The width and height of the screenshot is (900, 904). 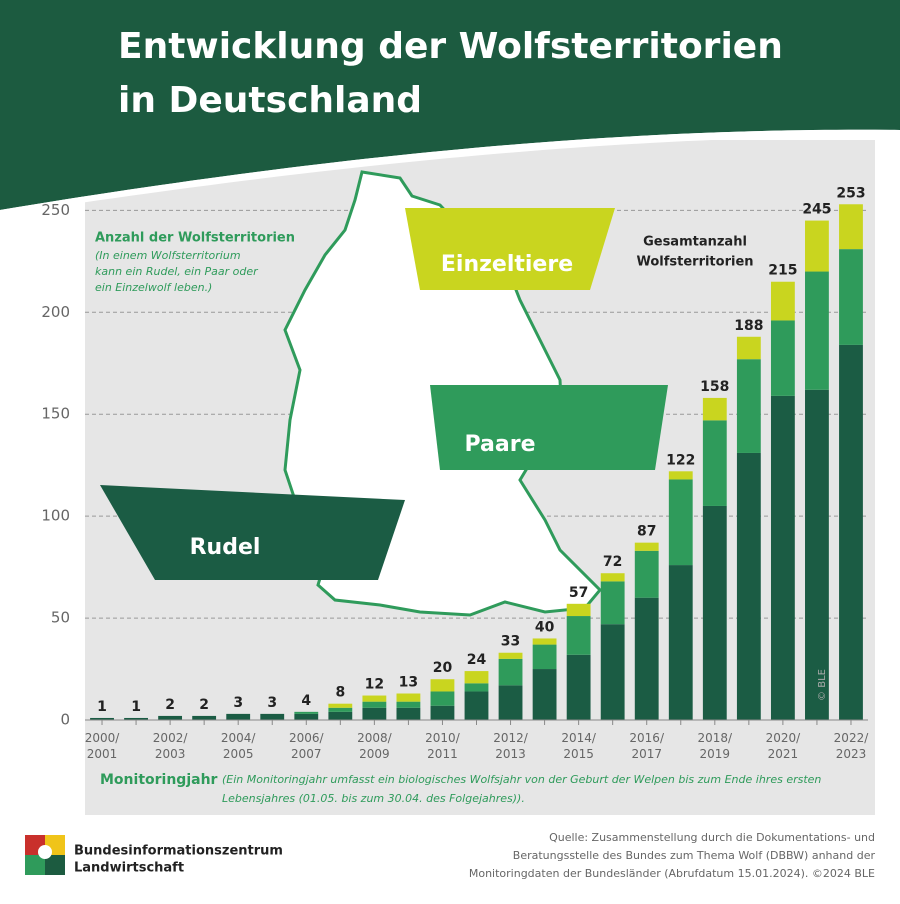 What do you see at coordinates (178, 851) in the screenshot?
I see `publisher: Bundesinformationszentrum` at bounding box center [178, 851].